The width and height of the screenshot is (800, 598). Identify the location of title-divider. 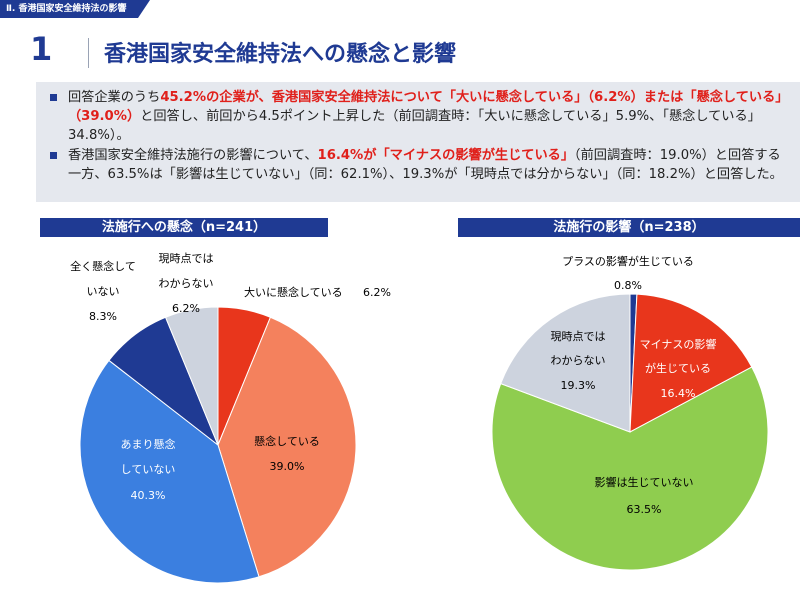
(88, 53).